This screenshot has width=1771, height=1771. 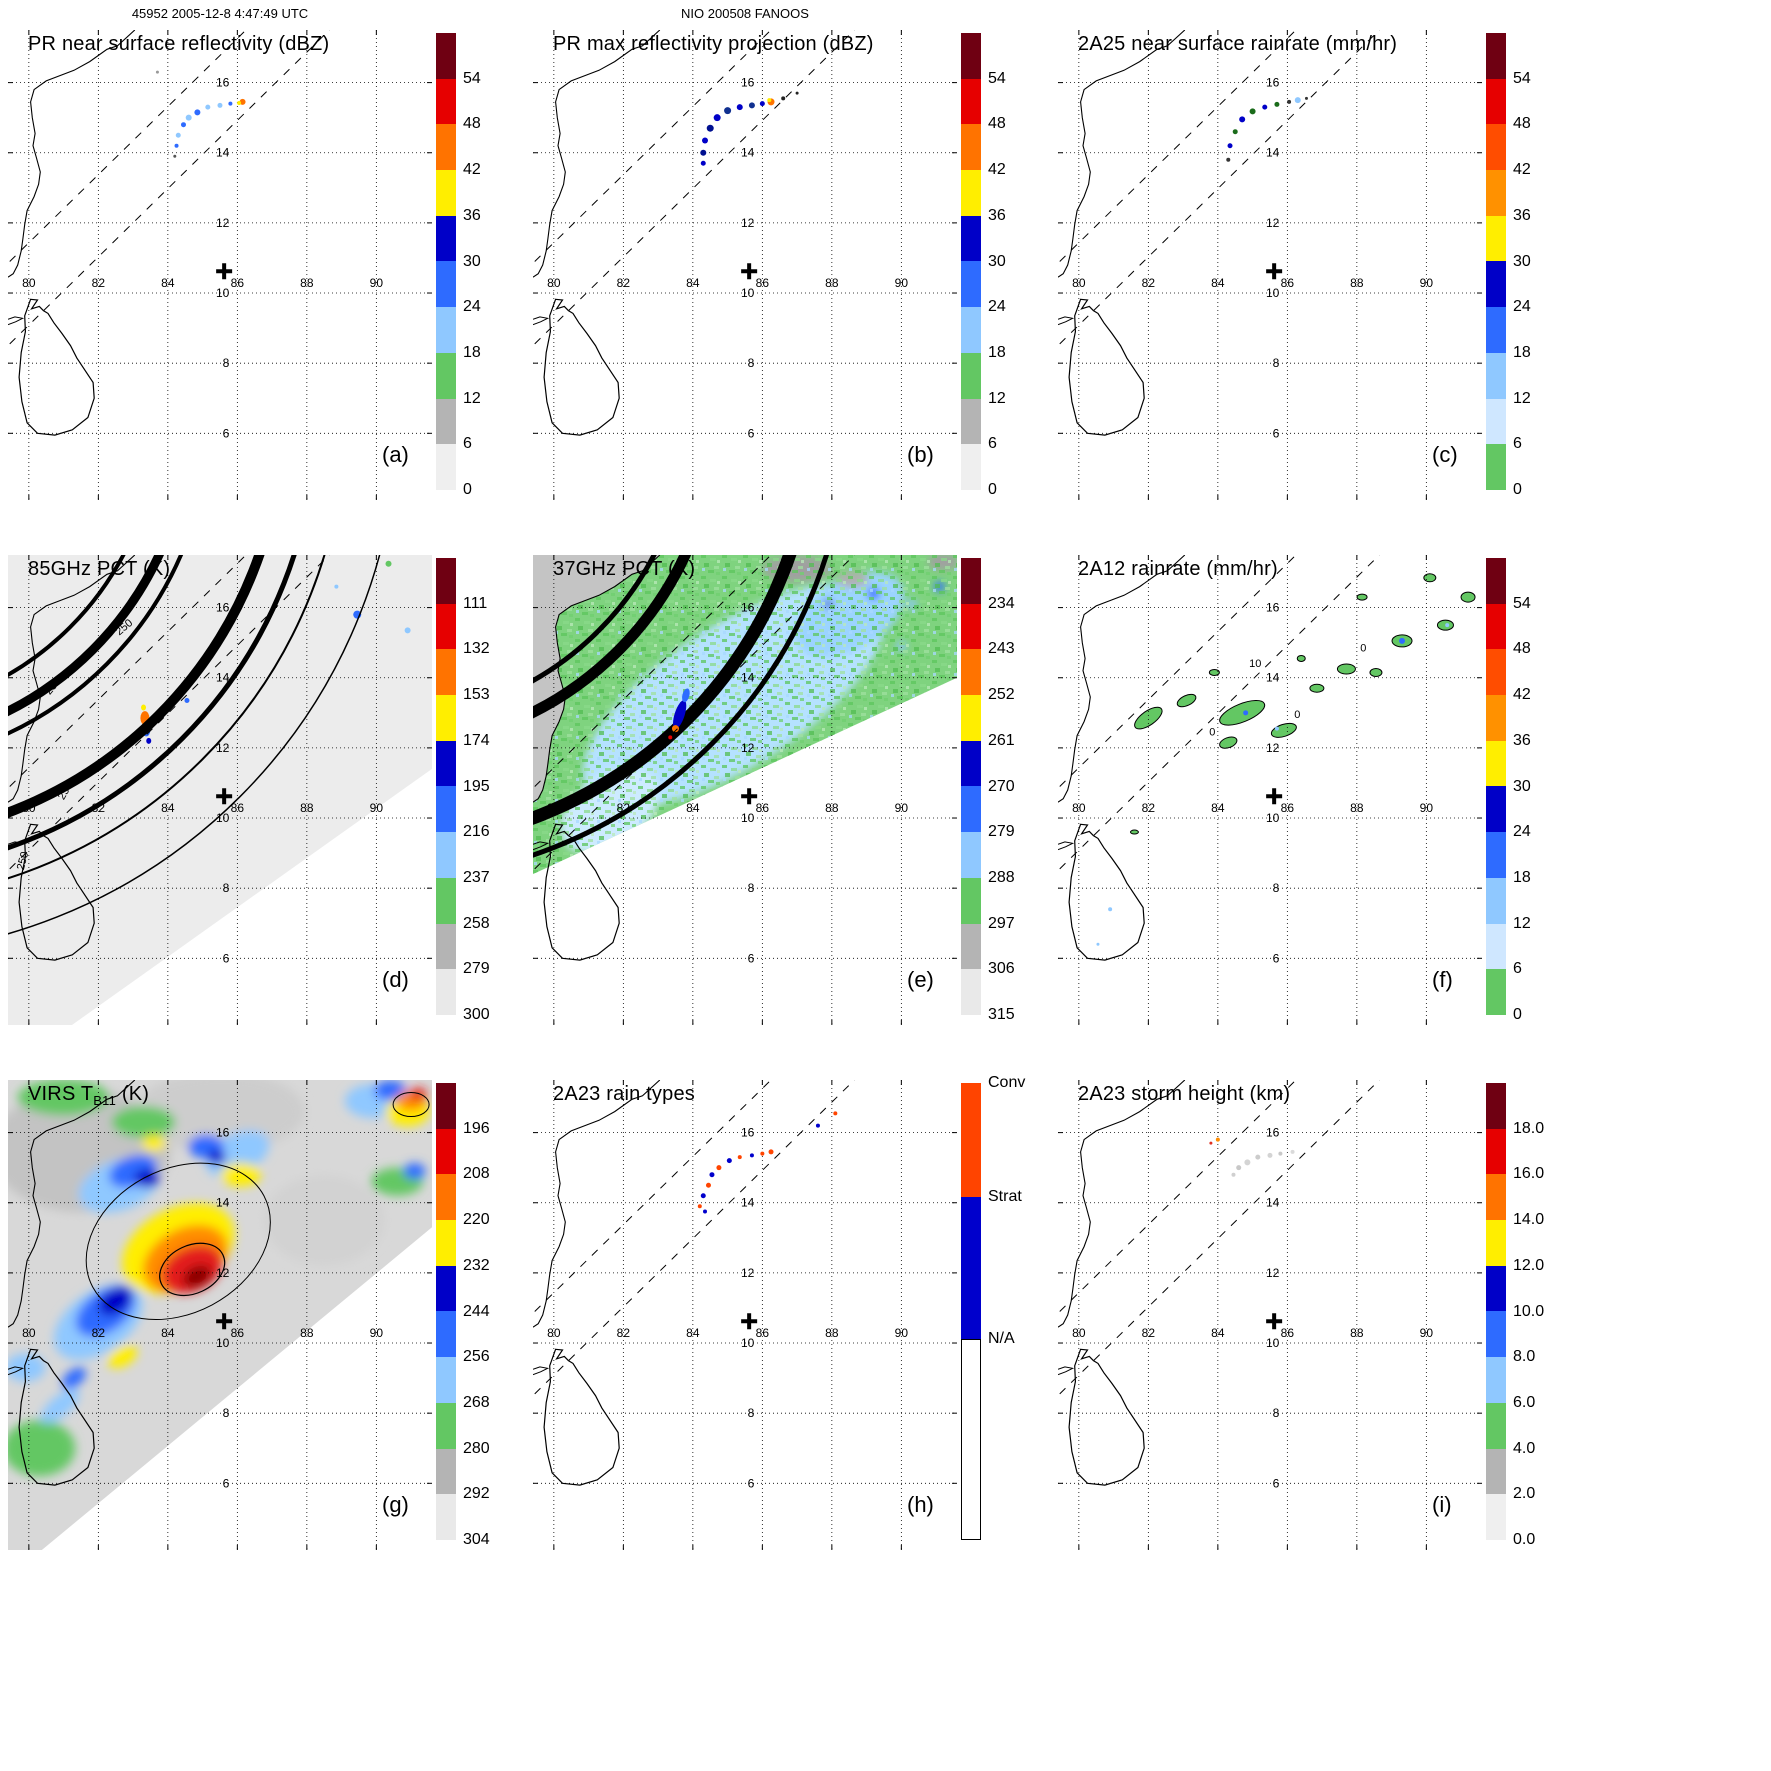 I want to click on colorbar-tick-label: 216, so click(x=476, y=832).